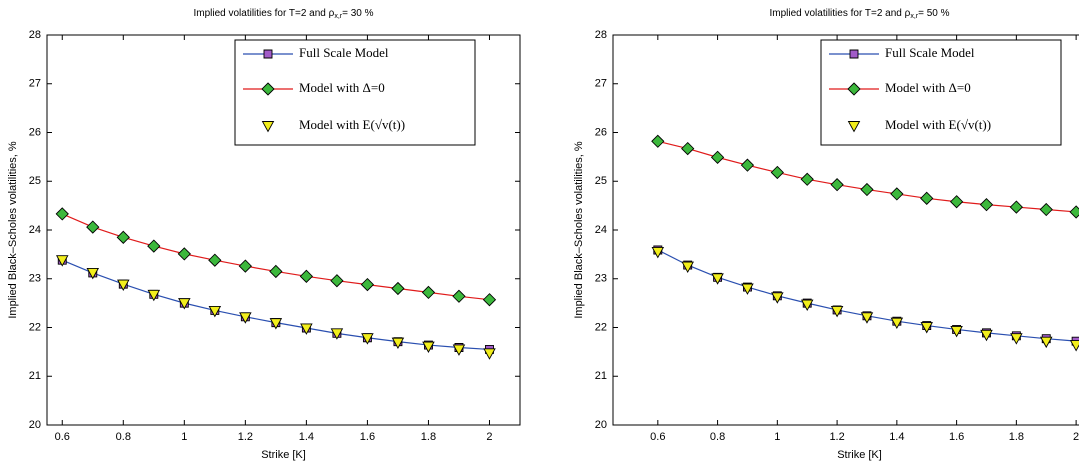  Describe the element at coordinates (934, 13) in the screenshot. I see `title-text: = 50 %` at that location.